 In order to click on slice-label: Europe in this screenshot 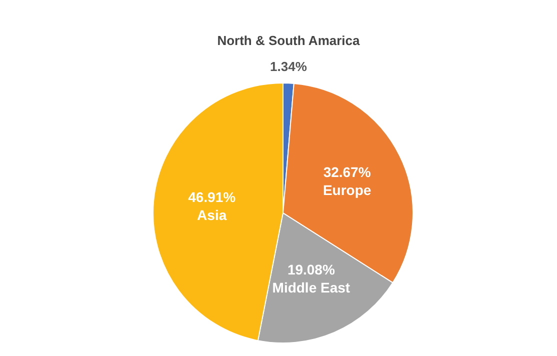, I will do `click(347, 190)`.